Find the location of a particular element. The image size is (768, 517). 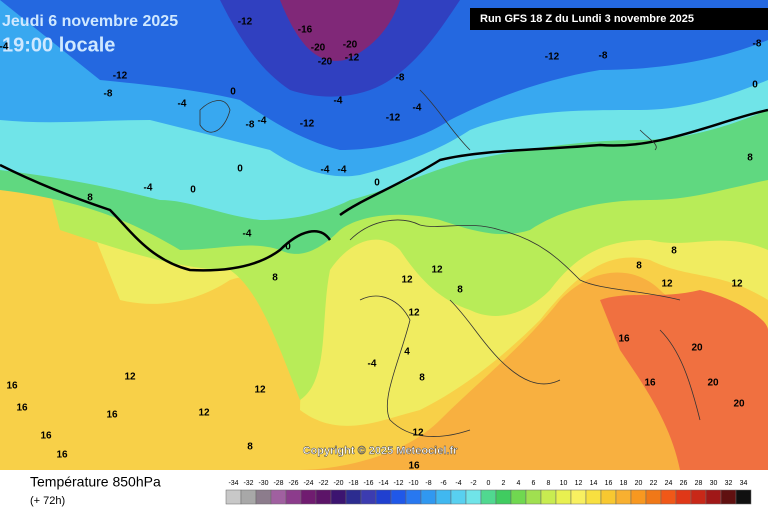

footer-lead: (+ 72h) is located at coordinates (47, 501).